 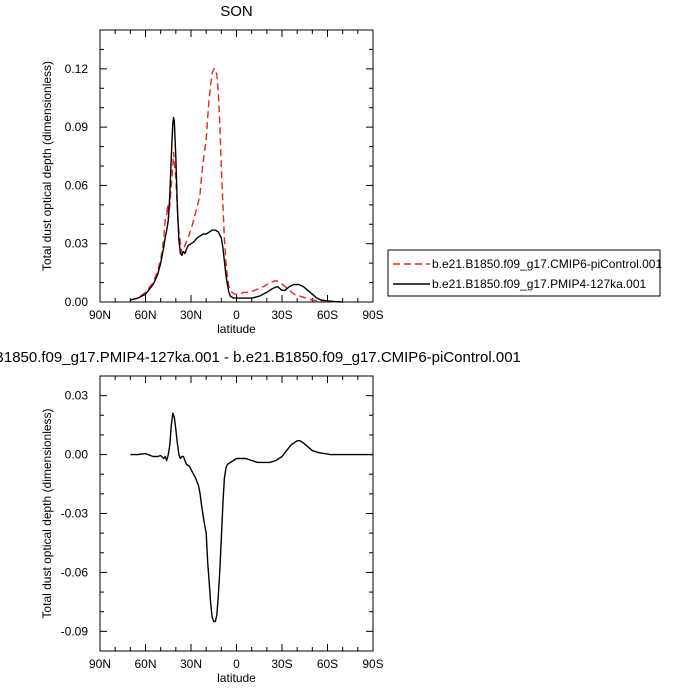 I want to click on legend-label-2: b.e21.B1850.f09_g17.PMIP4-127ka.001, so click(x=539, y=284).